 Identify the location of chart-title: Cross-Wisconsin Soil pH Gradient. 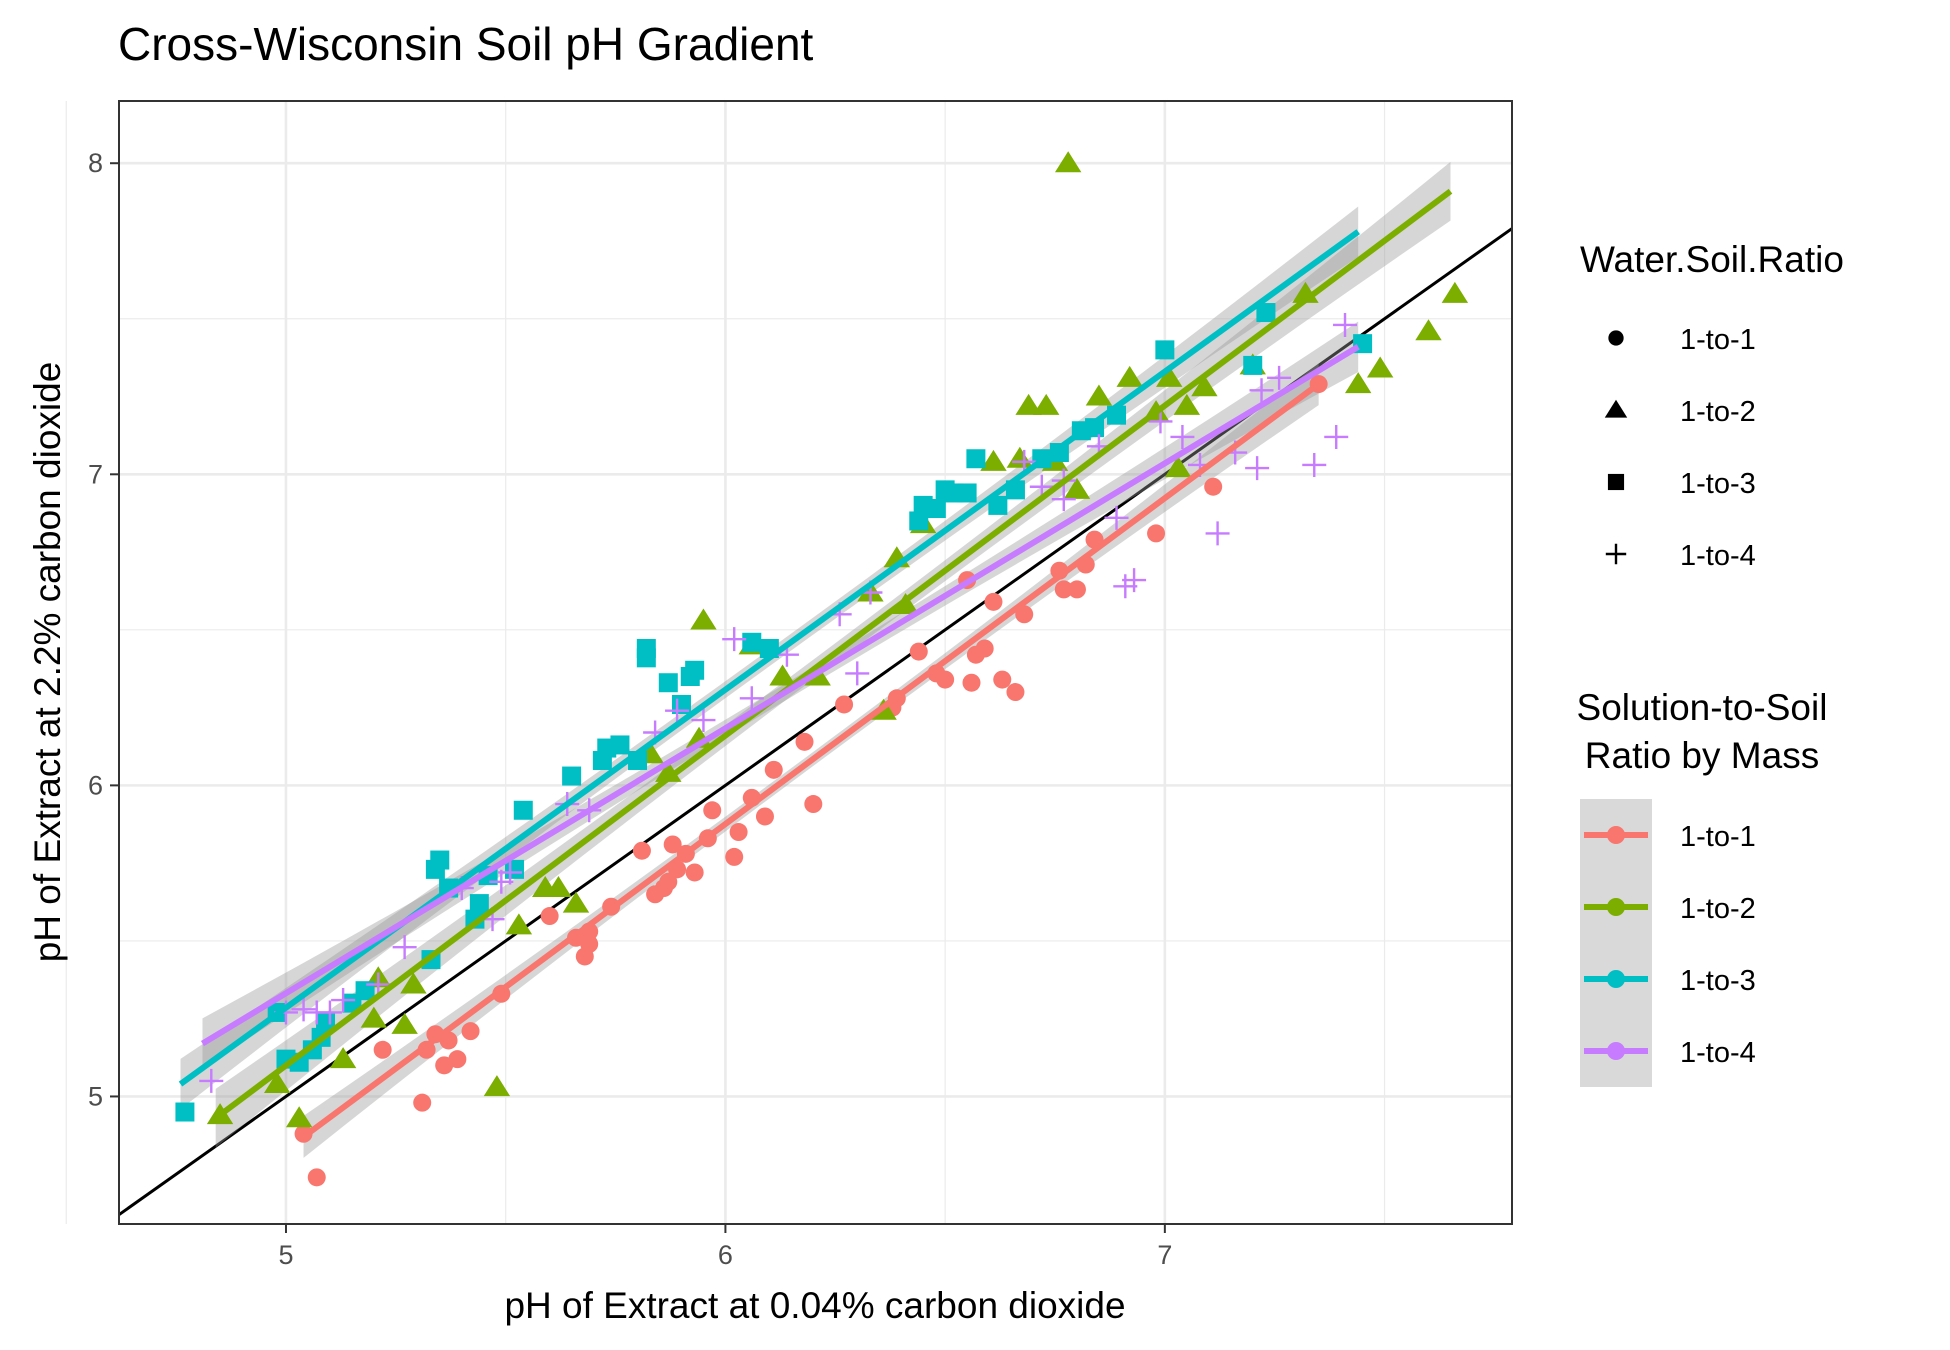
(466, 44).